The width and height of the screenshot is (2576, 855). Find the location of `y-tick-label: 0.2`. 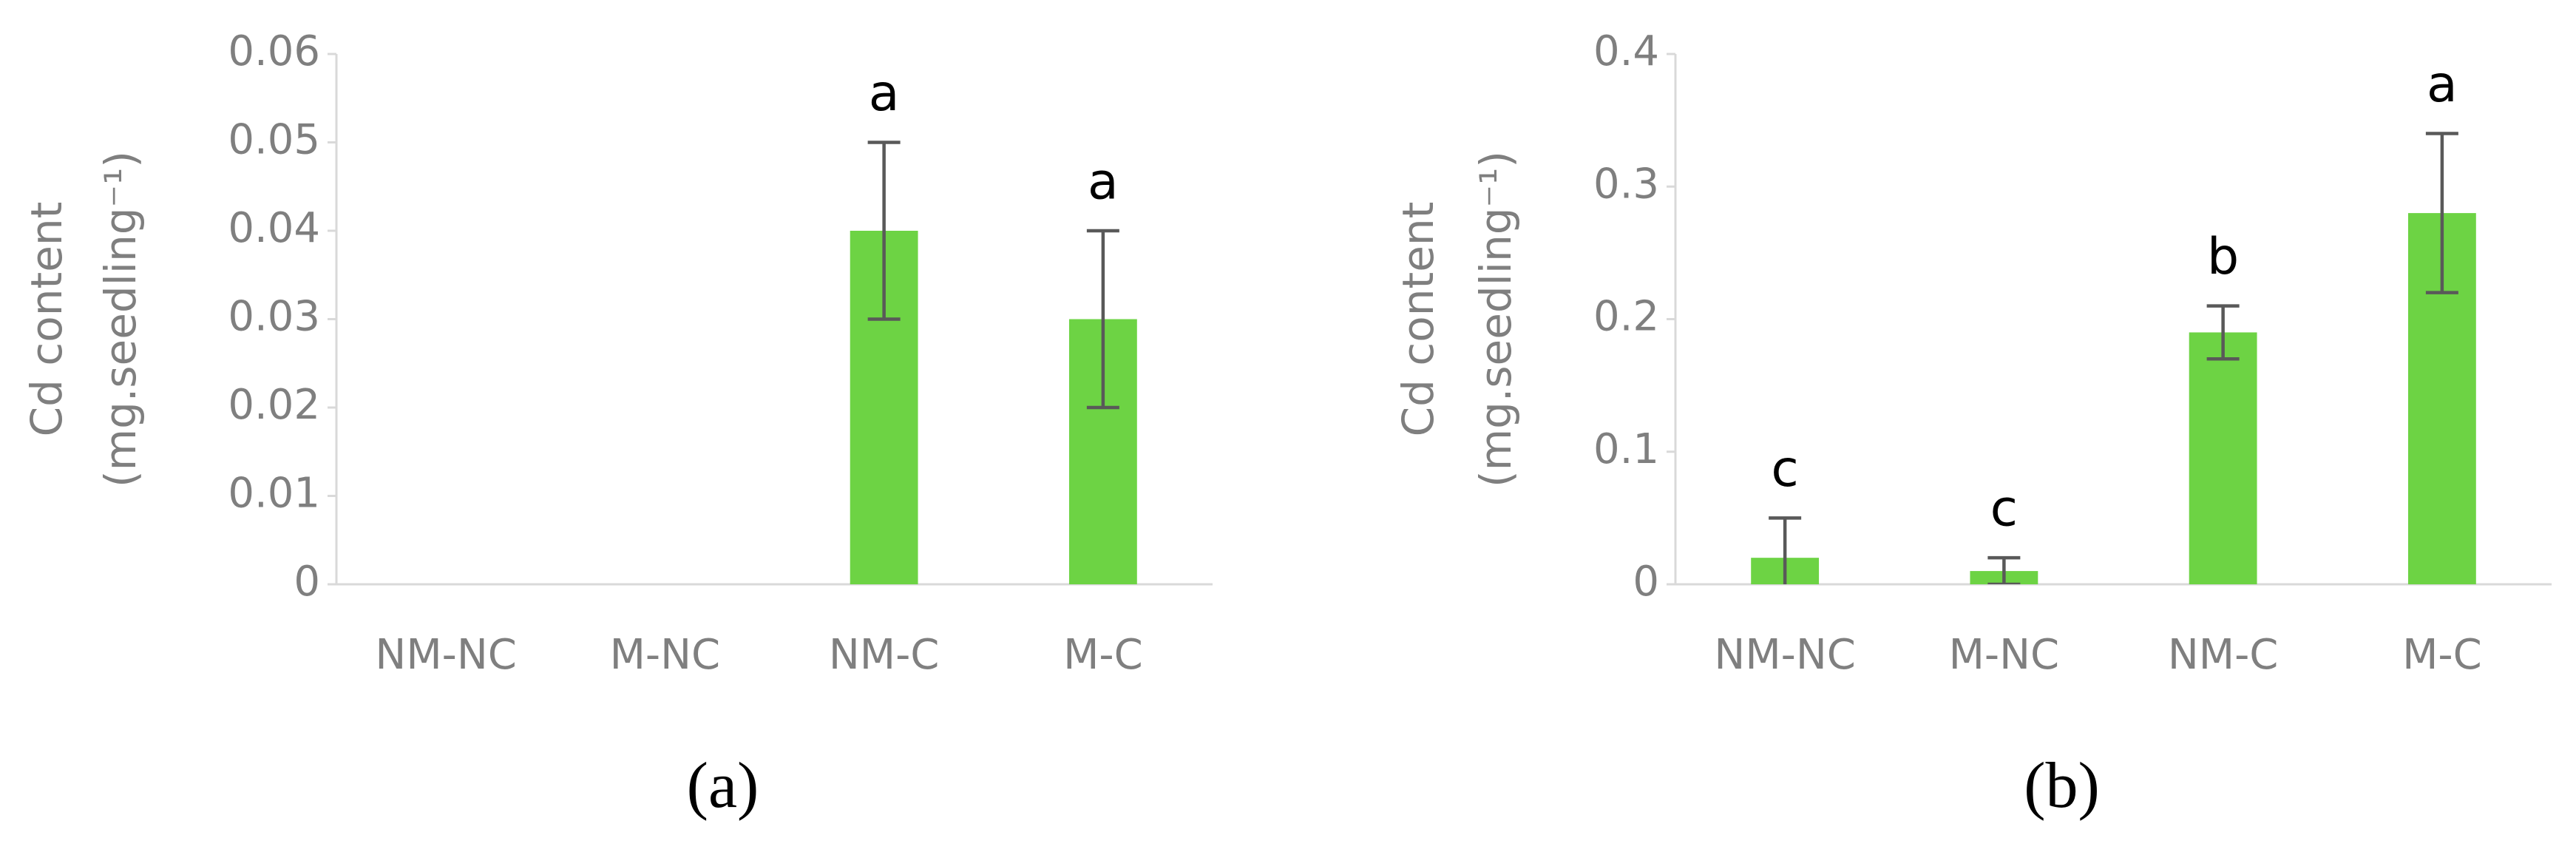

y-tick-label: 0.2 is located at coordinates (1626, 317).